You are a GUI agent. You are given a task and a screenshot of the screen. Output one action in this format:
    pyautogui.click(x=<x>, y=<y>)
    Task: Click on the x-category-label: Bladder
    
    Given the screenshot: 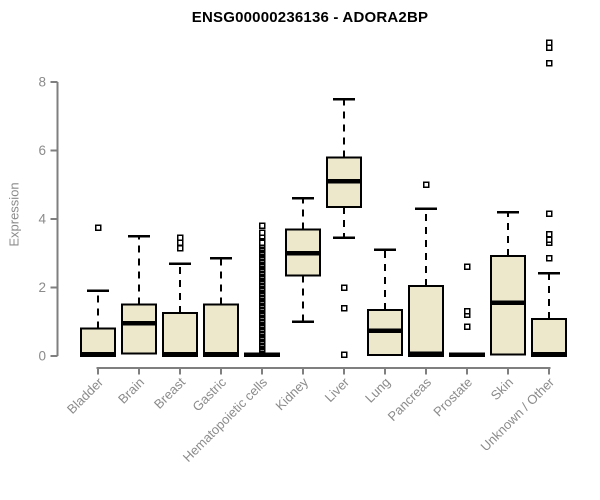 What is the action you would take?
    pyautogui.click(x=85, y=395)
    